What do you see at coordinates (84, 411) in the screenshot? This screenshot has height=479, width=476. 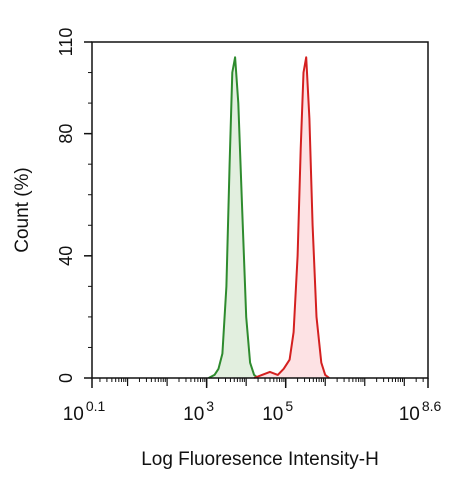 I see `x-tick-label: 10 0.1` at bounding box center [84, 411].